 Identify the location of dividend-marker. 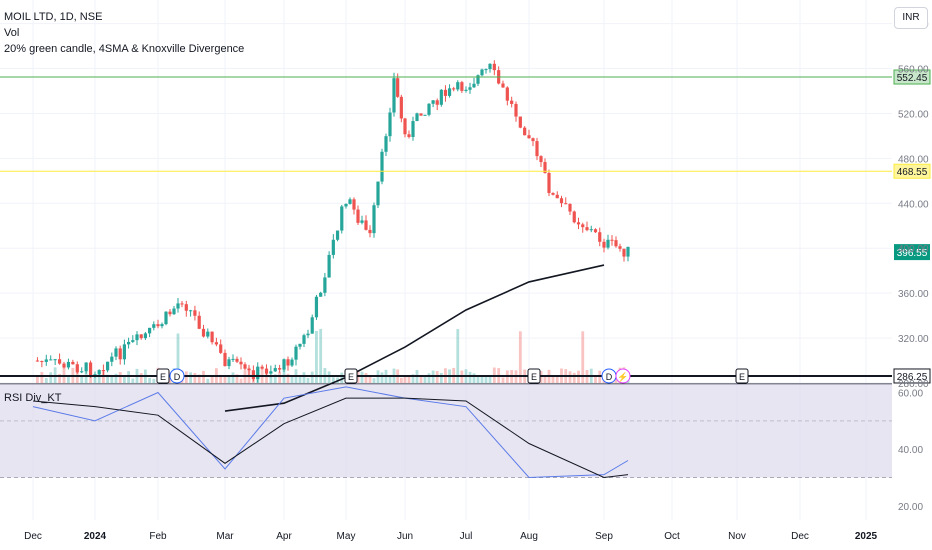
(177, 376).